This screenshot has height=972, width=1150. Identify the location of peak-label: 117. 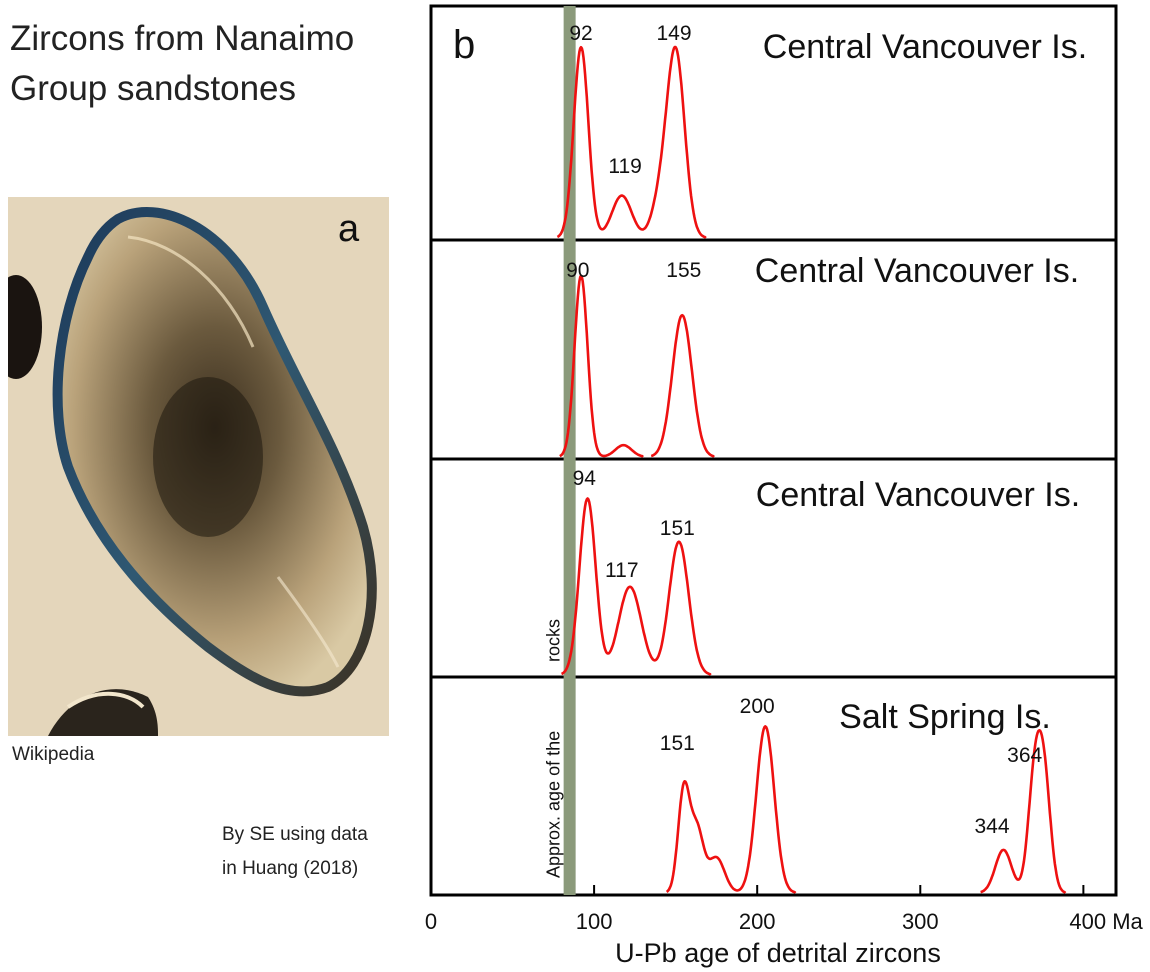
(621, 570).